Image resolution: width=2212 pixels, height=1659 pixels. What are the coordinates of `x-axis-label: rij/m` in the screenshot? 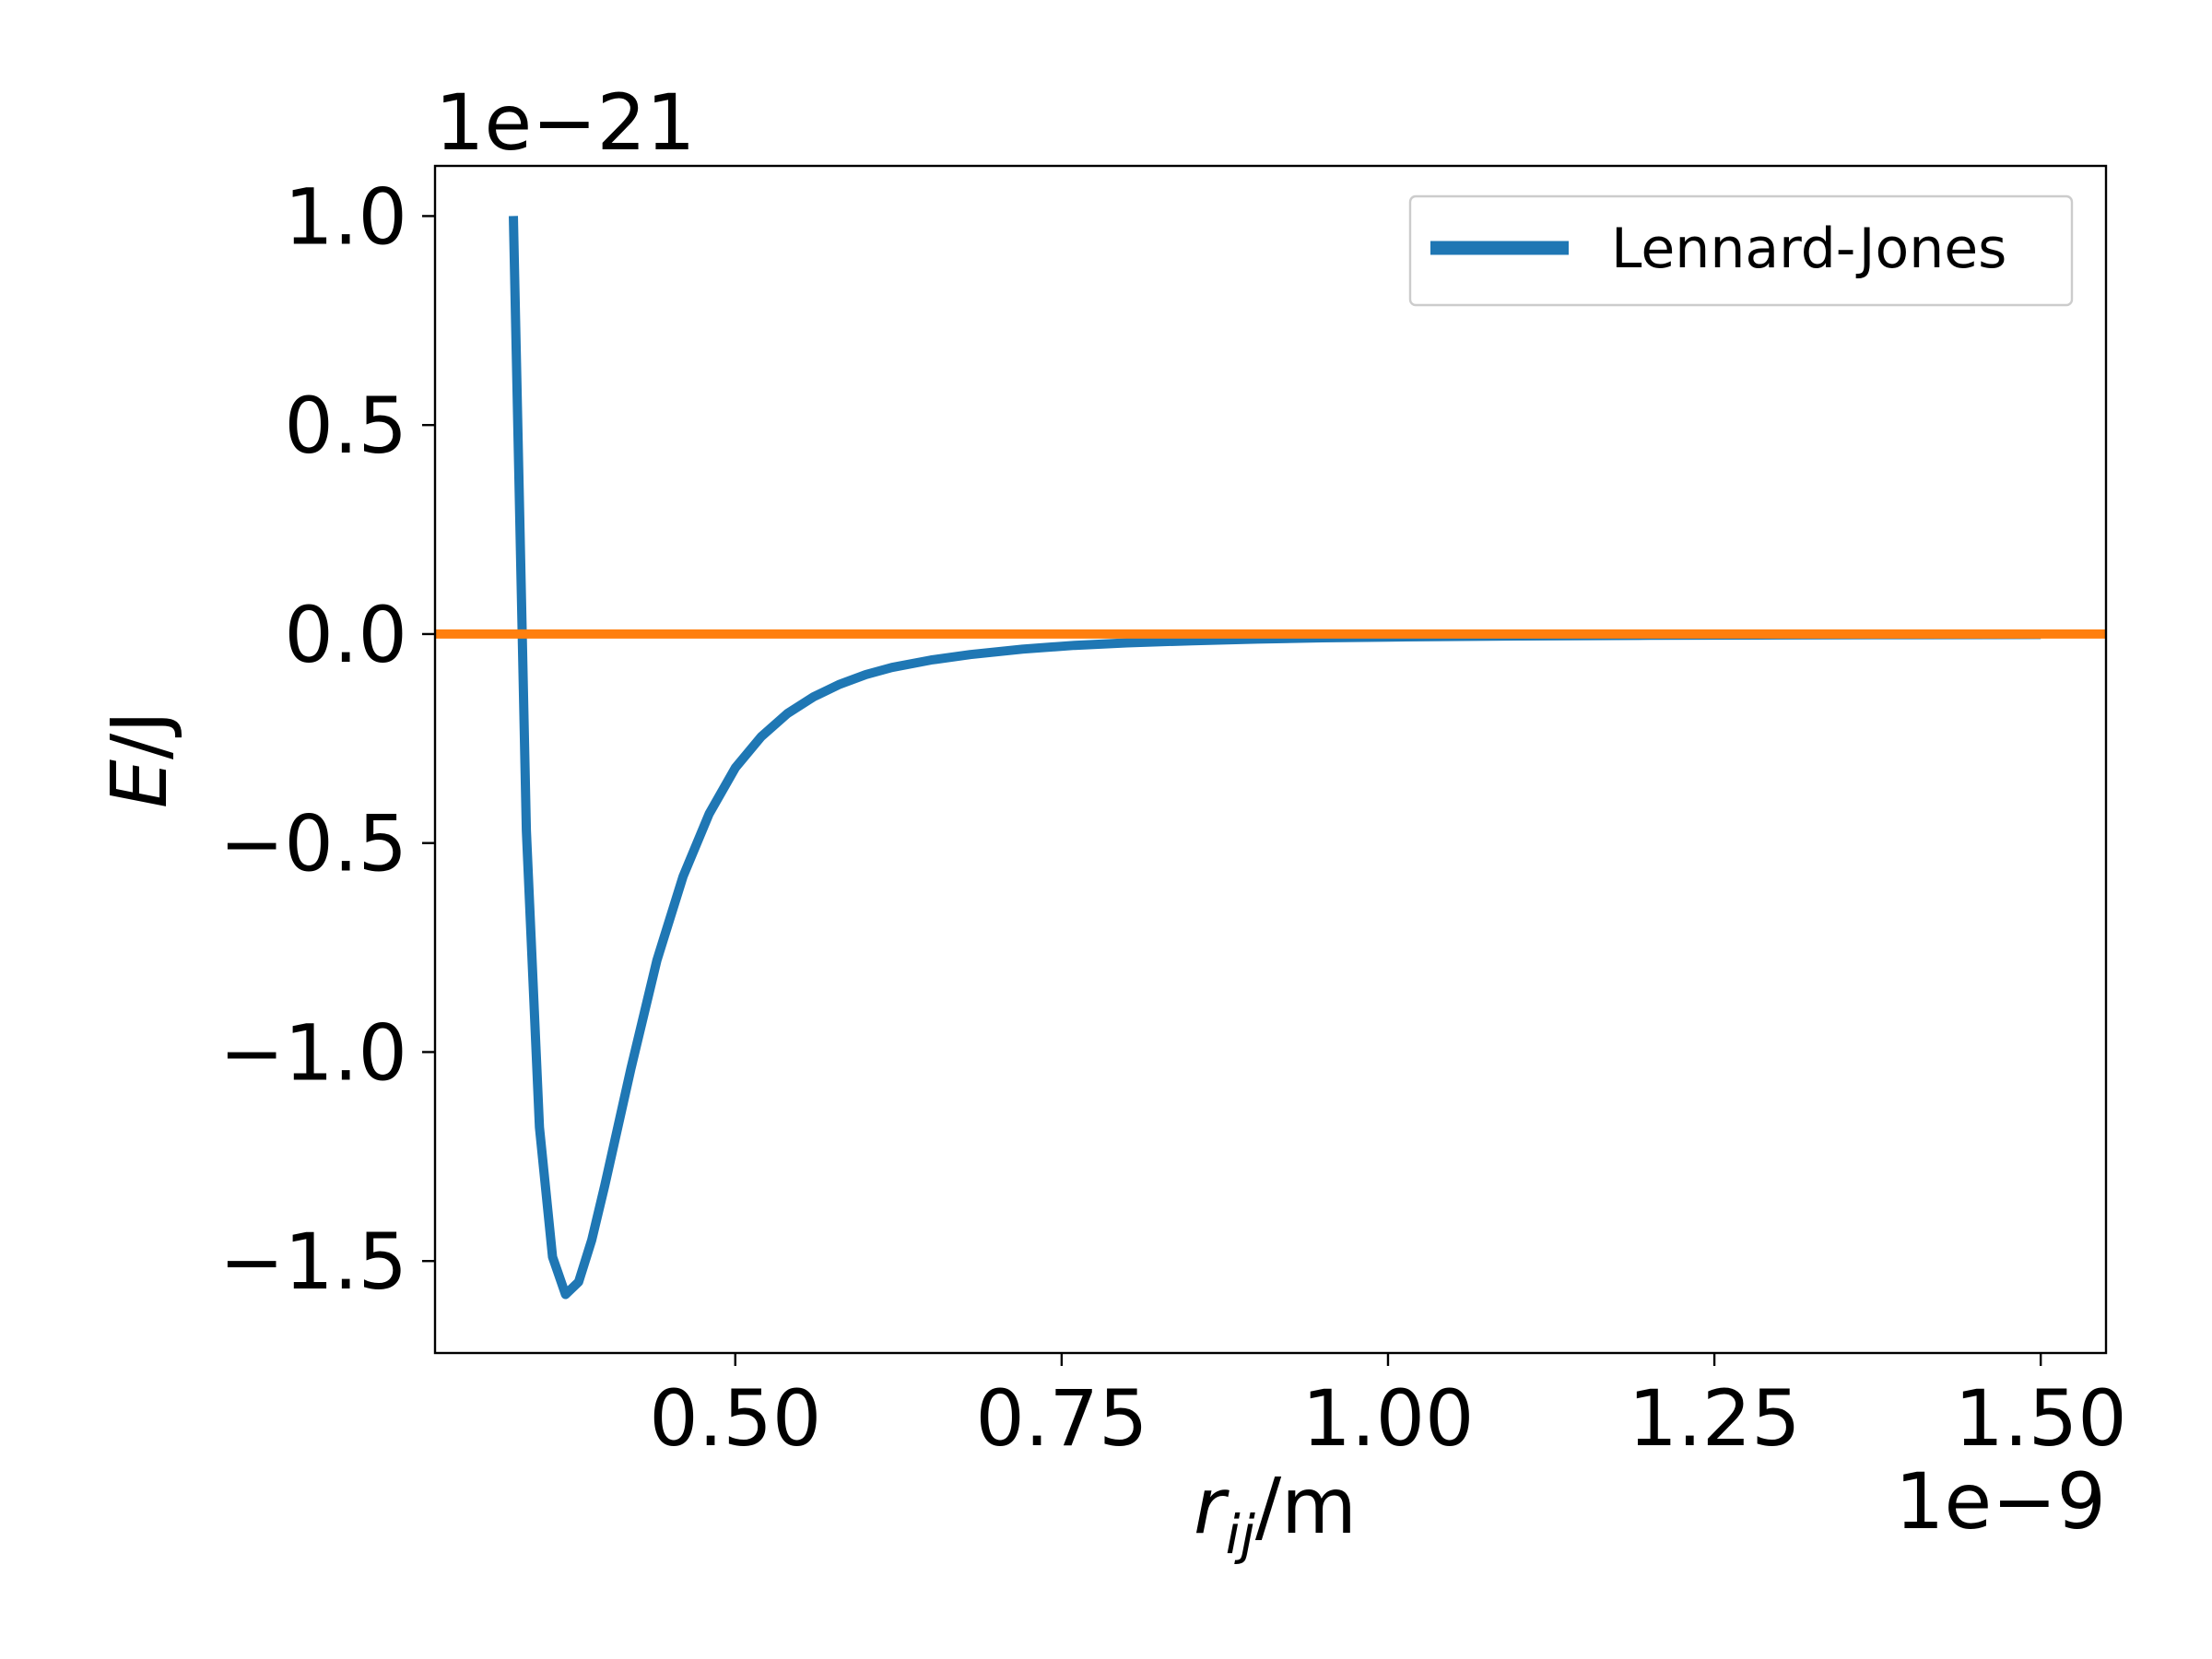 It's located at (1275, 1513).